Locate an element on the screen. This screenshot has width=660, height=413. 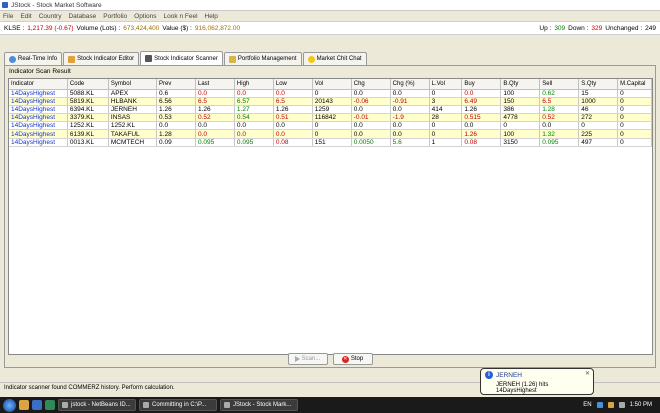
table-cell: 6394.KL is located at coordinates (88, 110).